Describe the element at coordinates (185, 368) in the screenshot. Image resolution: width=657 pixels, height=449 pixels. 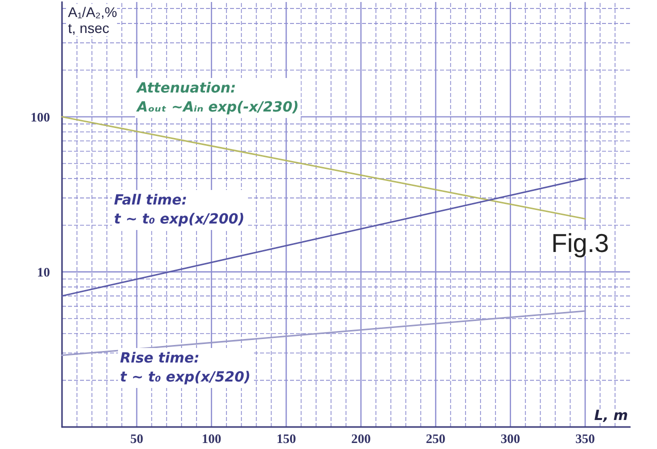
I see `annotation: Rise time: t ~ t₀ exp(x/520)` at that location.